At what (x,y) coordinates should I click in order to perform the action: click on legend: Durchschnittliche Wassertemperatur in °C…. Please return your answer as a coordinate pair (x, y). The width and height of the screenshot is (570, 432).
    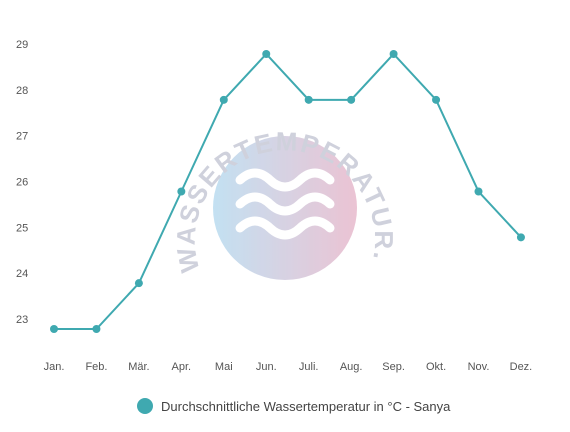
    Looking at the image, I should click on (293, 406).